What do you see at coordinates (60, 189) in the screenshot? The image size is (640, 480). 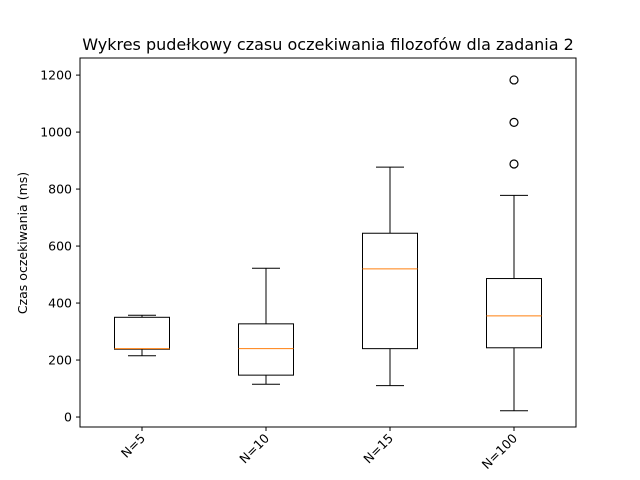 I see `y-tick-label: 800` at bounding box center [60, 189].